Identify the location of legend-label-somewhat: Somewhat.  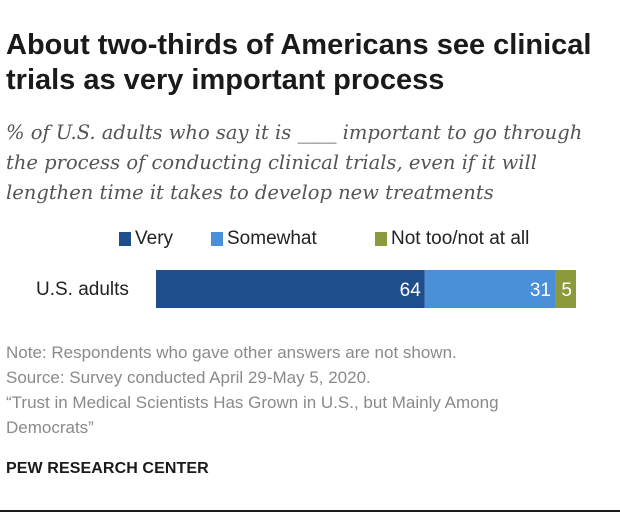
(272, 238).